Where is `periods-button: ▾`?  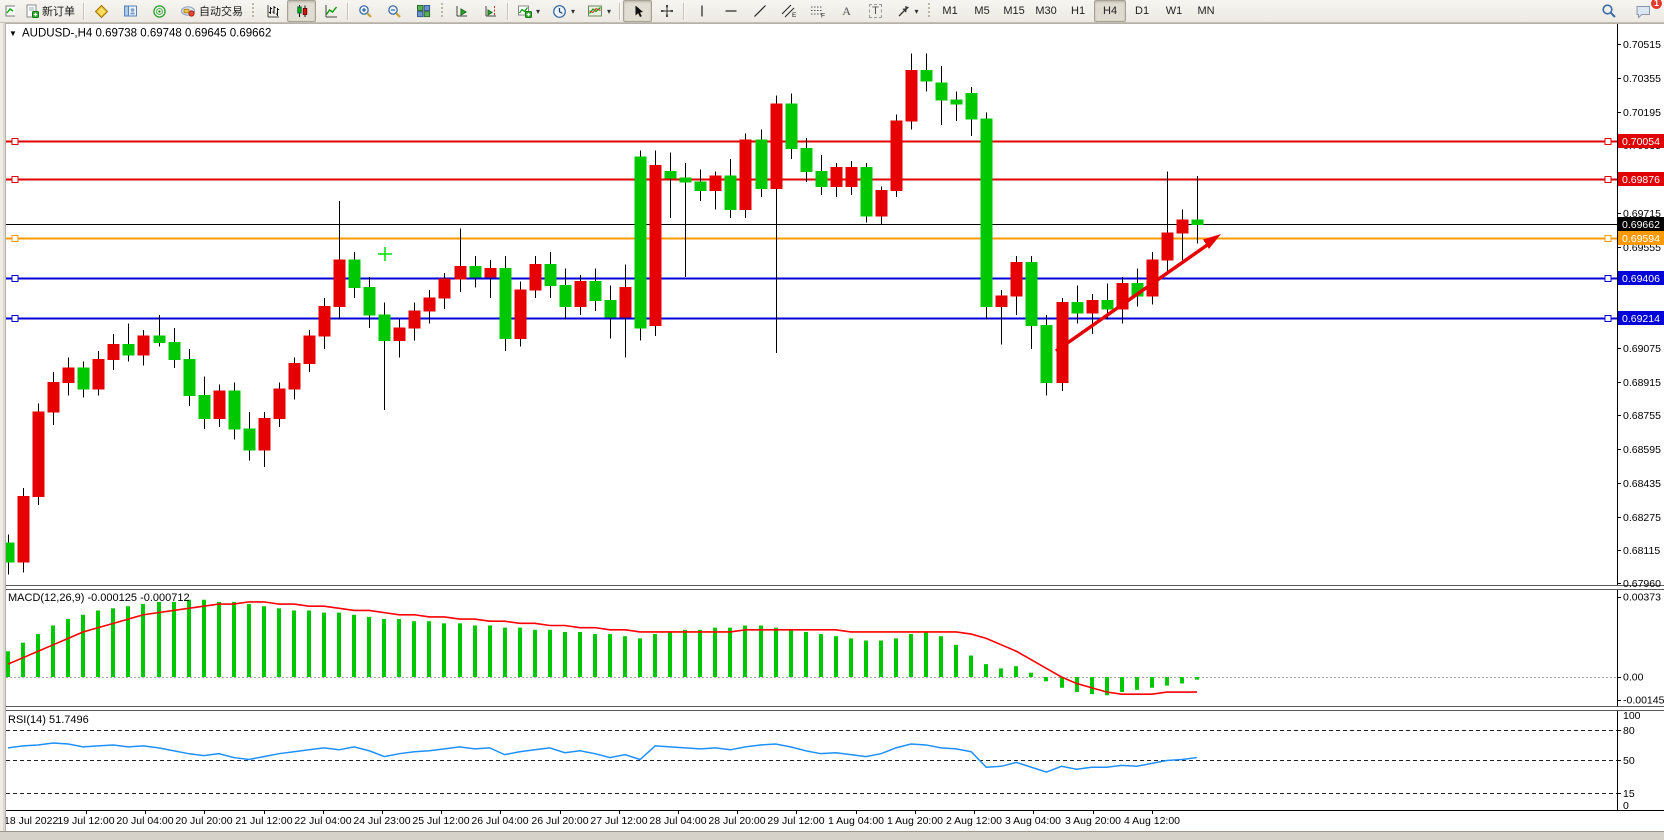 periods-button: ▾ is located at coordinates (563, 11).